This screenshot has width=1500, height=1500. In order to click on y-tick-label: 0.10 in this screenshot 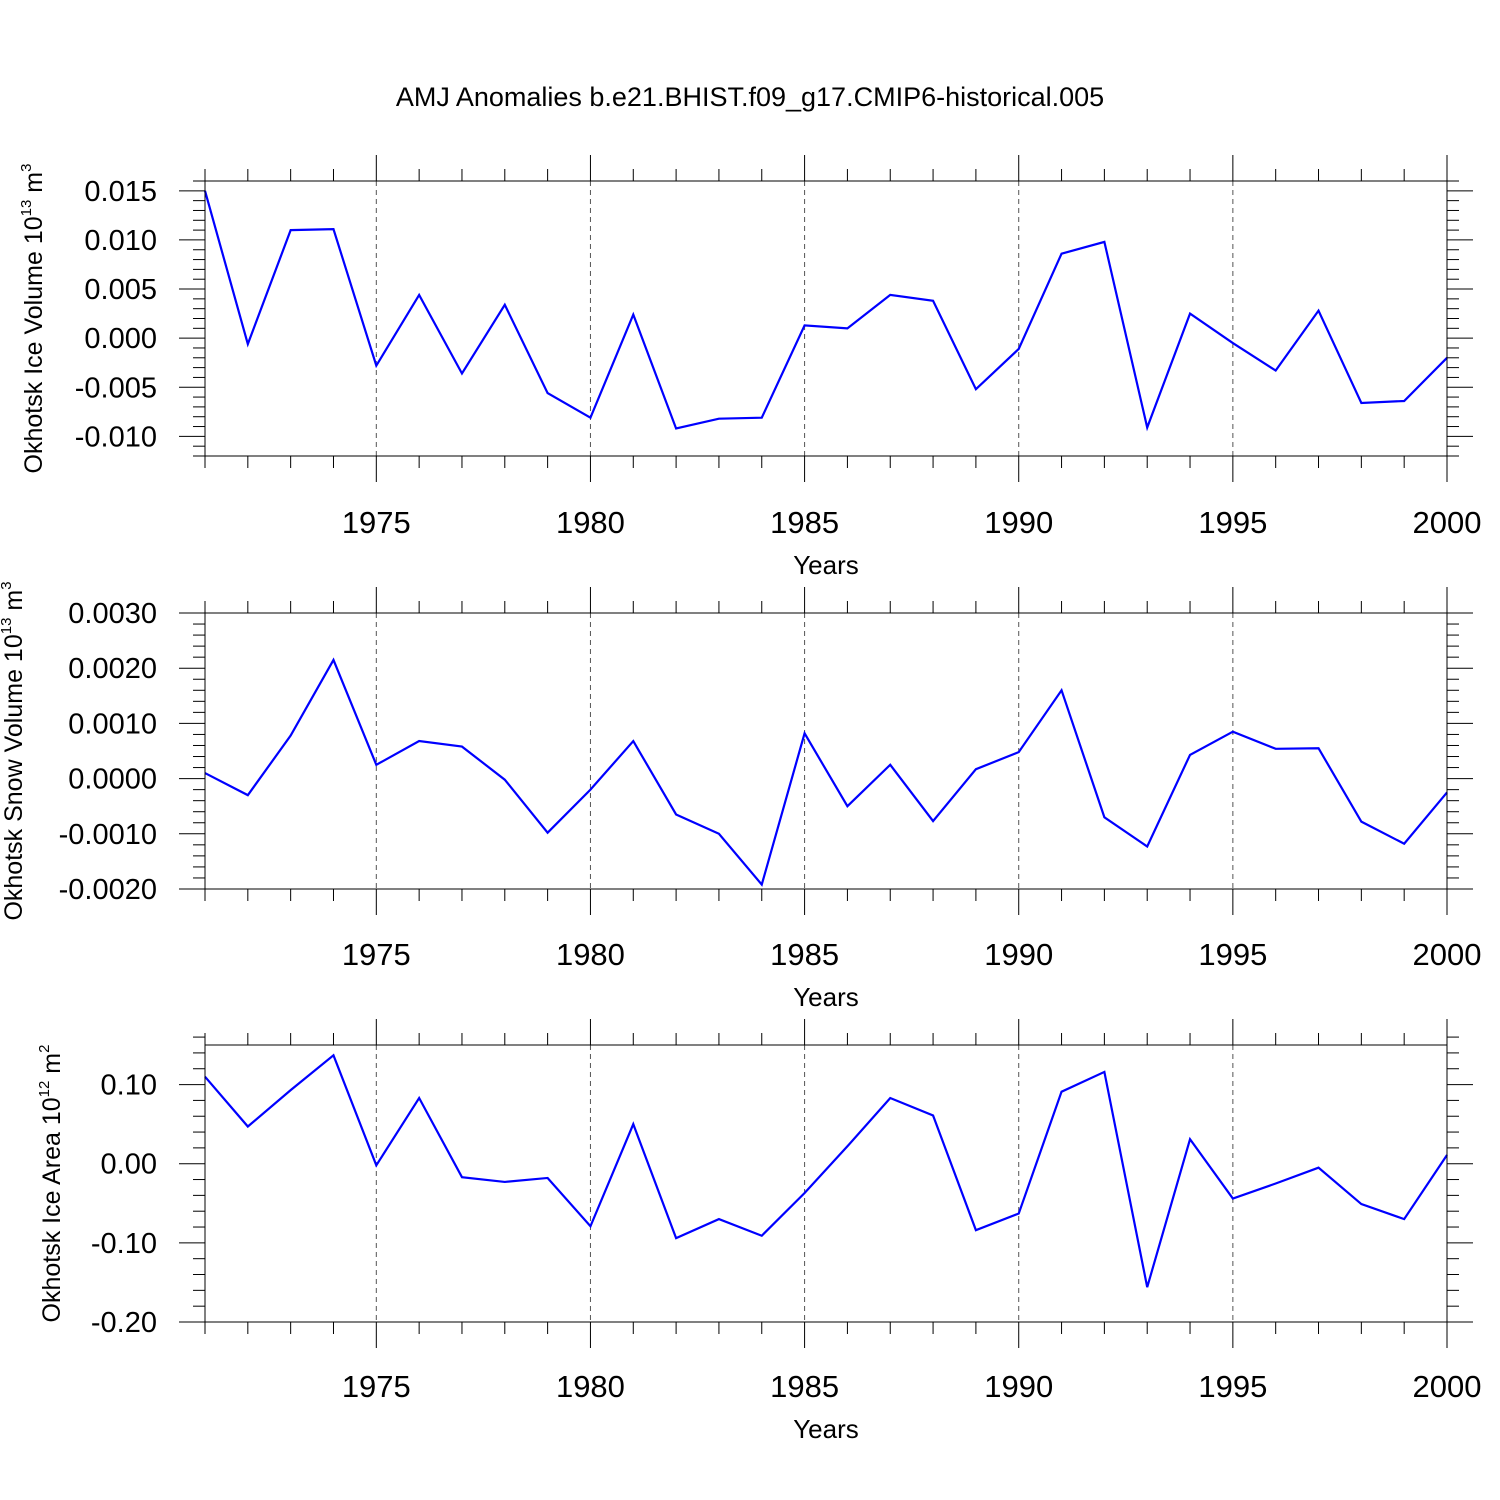, I will do `click(129, 1086)`.